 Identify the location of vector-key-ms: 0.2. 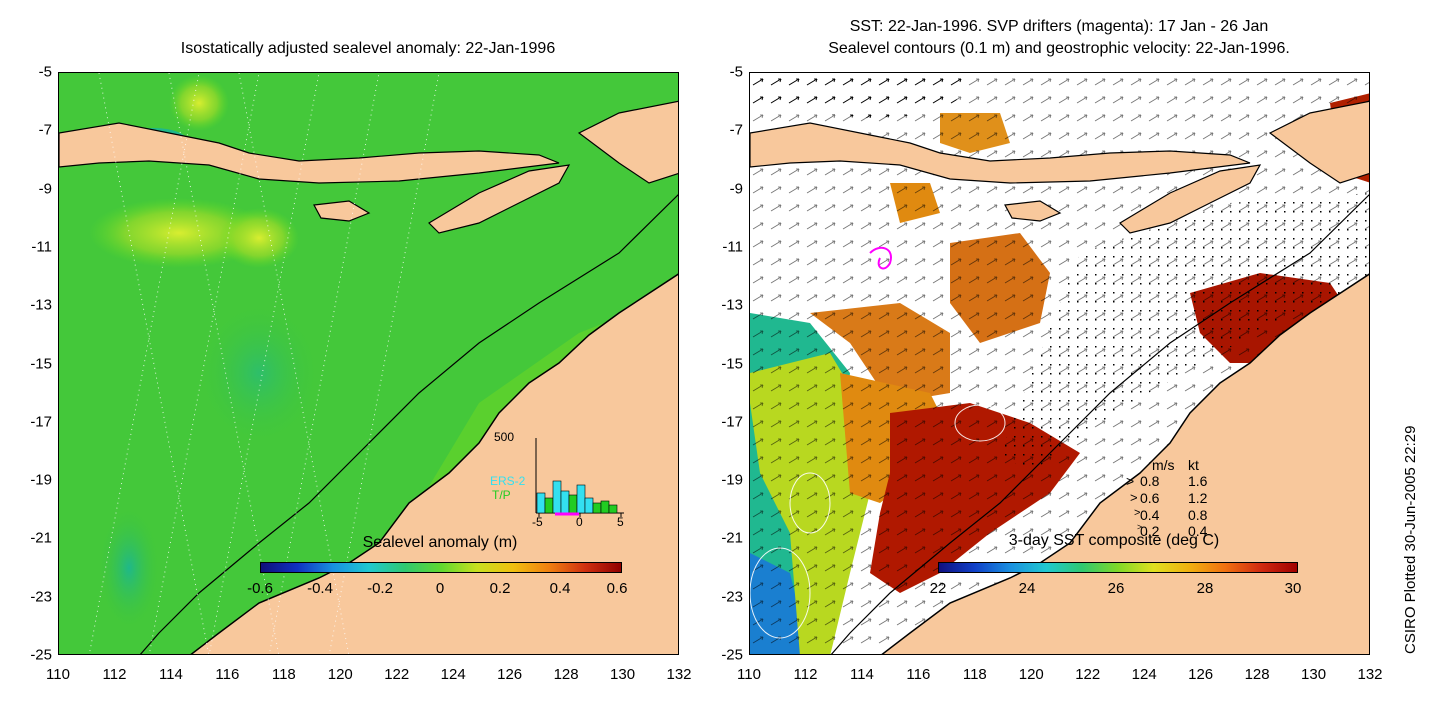
(1150, 531).